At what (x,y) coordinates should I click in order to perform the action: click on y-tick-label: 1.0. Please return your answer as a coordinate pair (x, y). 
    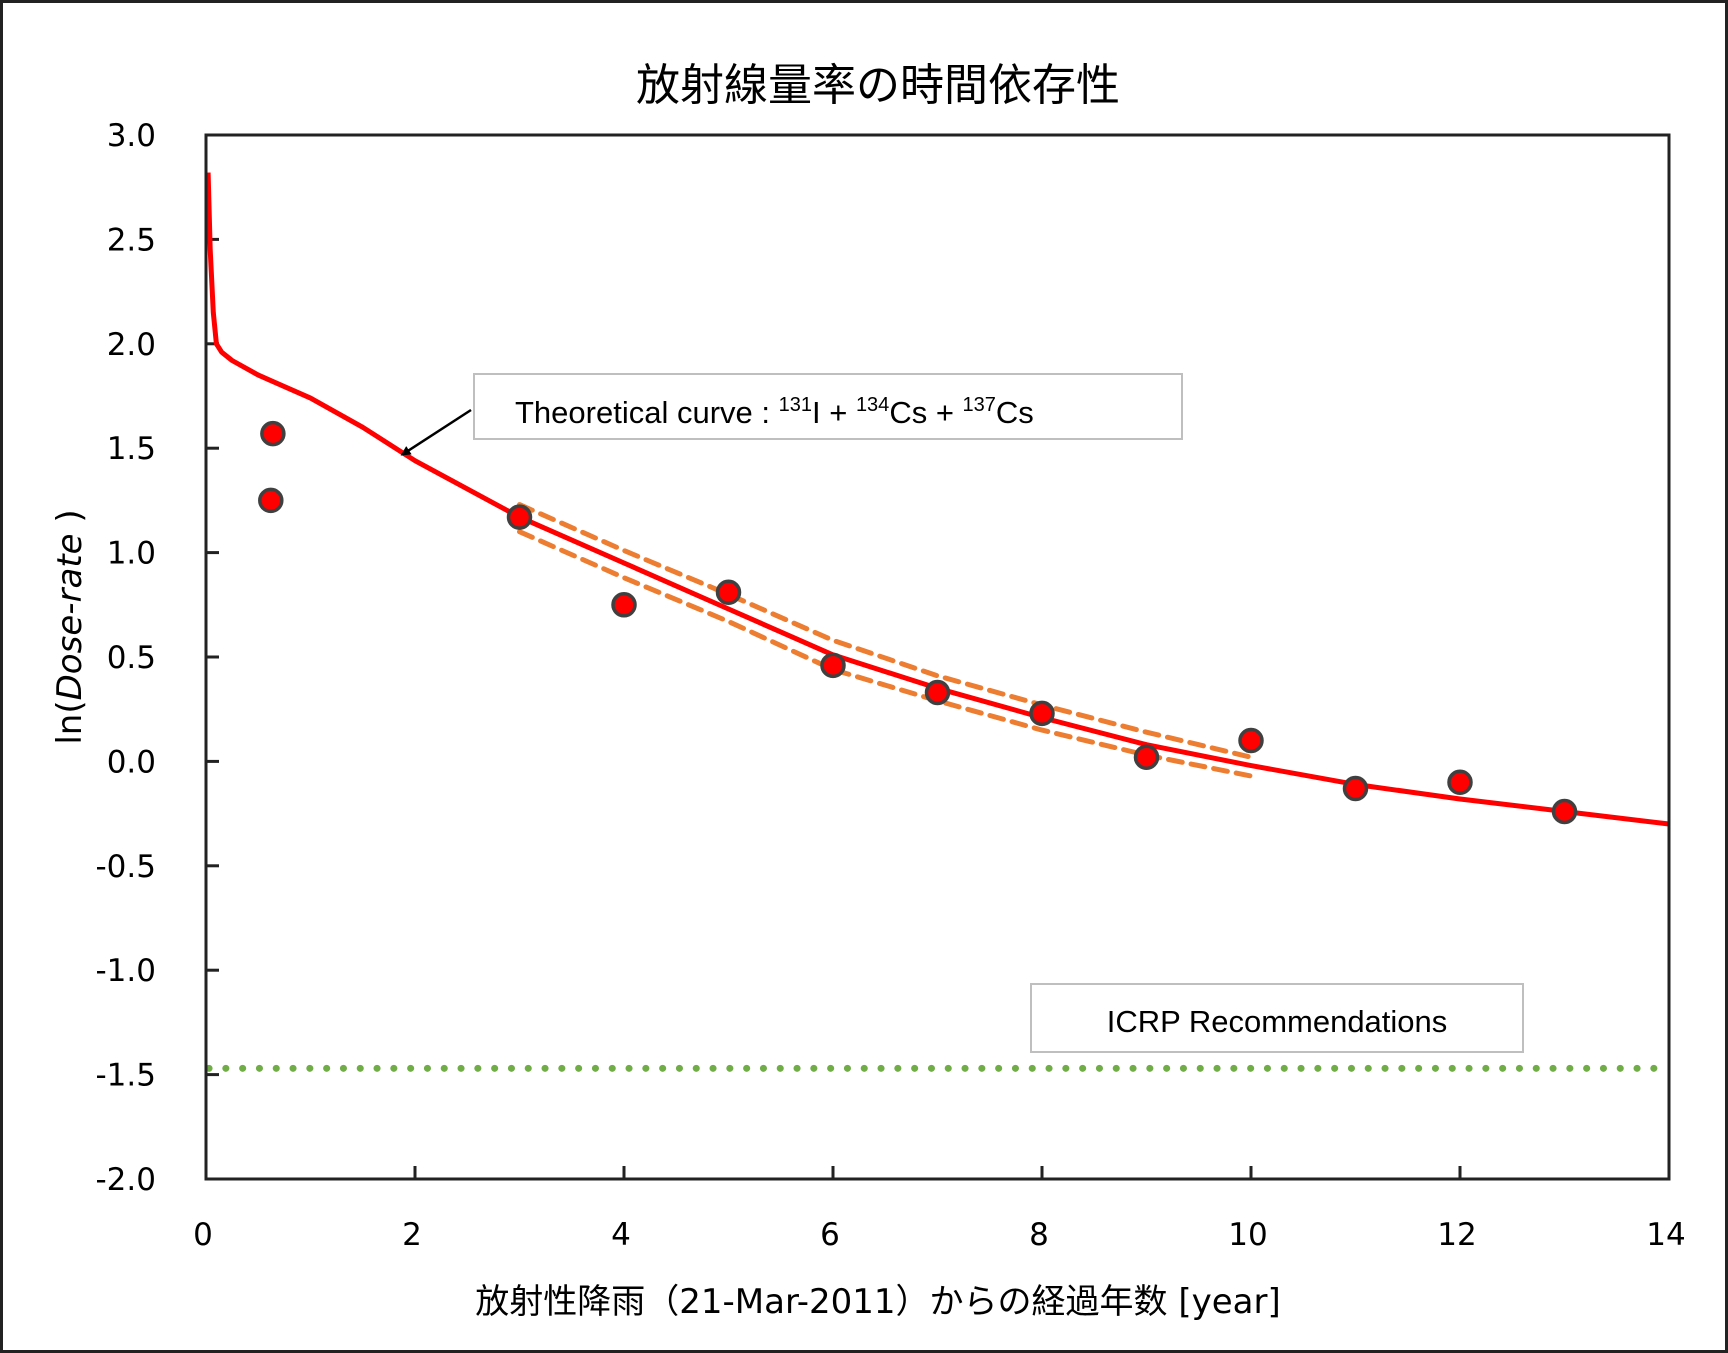
    Looking at the image, I should click on (131, 554).